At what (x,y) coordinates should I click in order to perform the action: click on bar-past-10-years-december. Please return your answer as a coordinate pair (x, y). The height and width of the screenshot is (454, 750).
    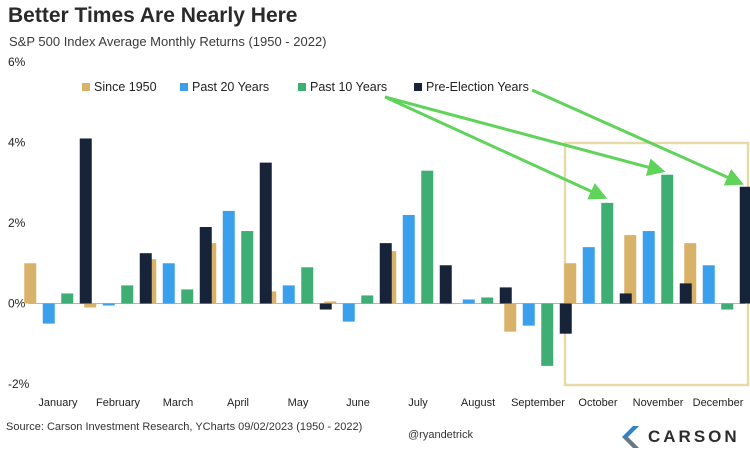
    Looking at the image, I should click on (727, 306).